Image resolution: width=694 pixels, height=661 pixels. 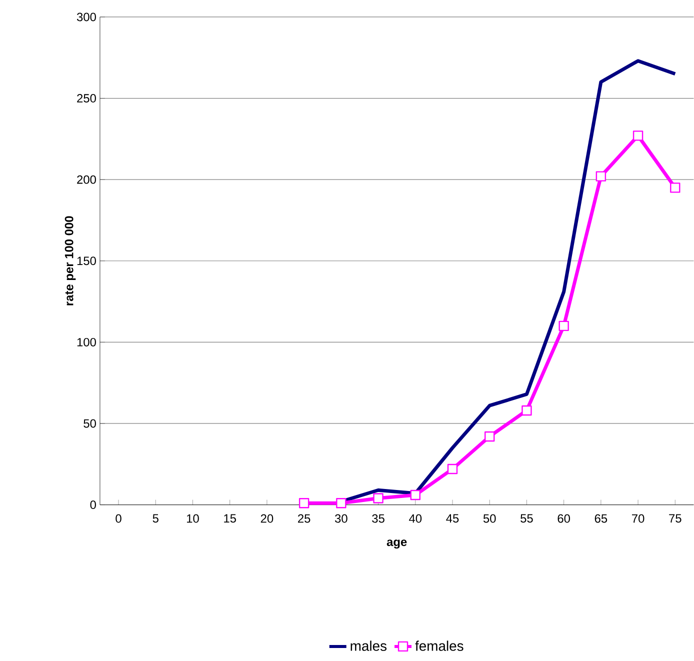 What do you see at coordinates (155, 518) in the screenshot?
I see `x-tick-label: 5` at bounding box center [155, 518].